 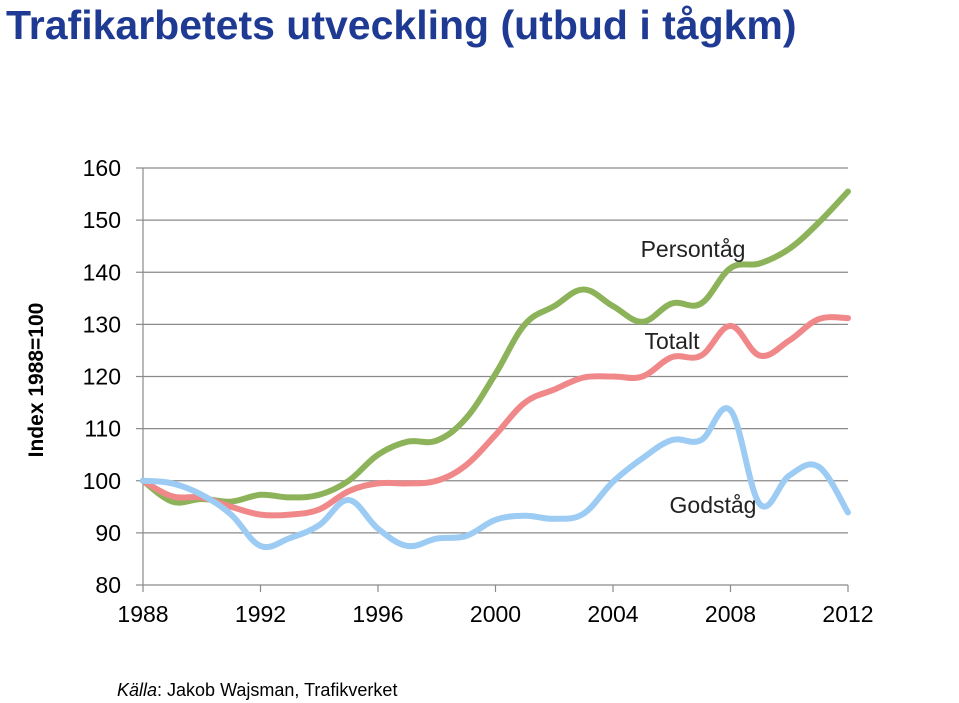 What do you see at coordinates (260, 614) in the screenshot?
I see `x-tick-label-1992: 1992` at bounding box center [260, 614].